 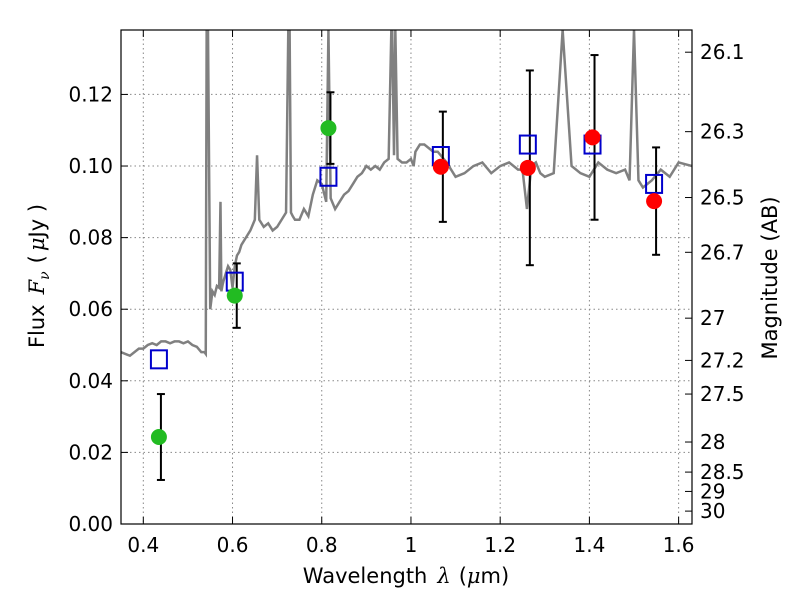 What do you see at coordinates (712, 318) in the screenshot?
I see `y2-tick-label: 27` at bounding box center [712, 318].